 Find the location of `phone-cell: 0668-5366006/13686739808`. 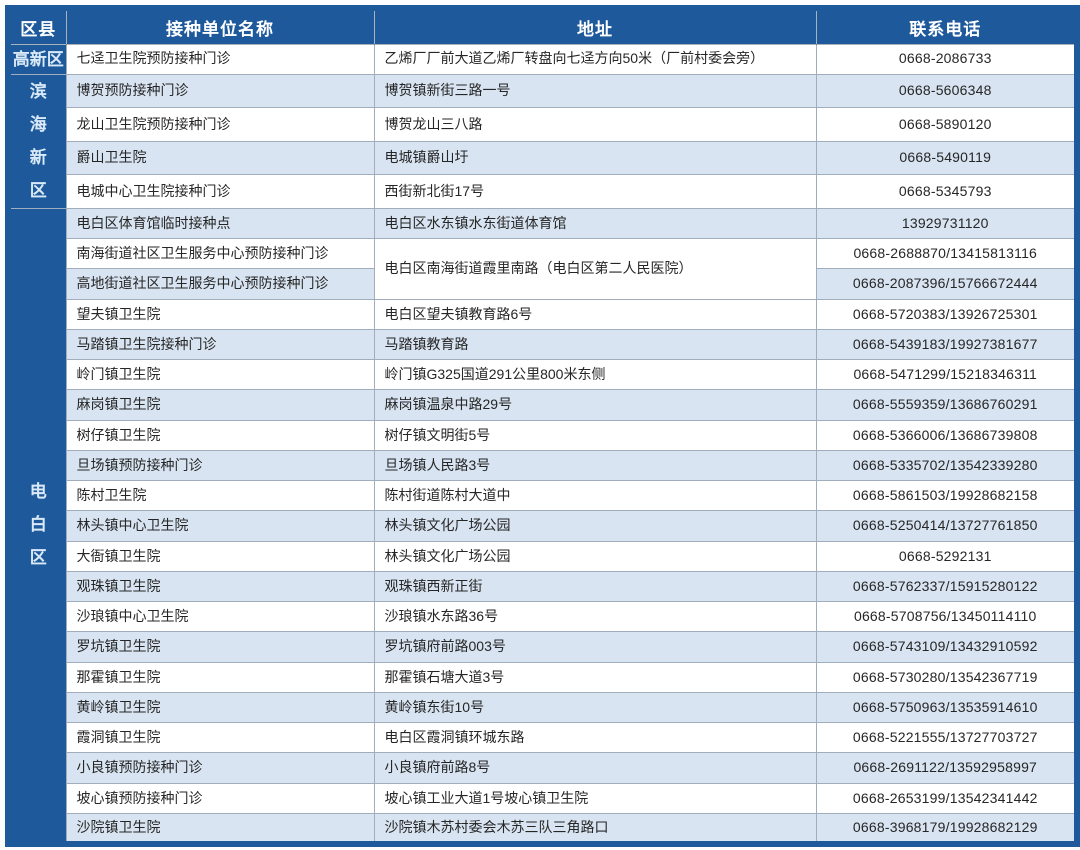

phone-cell: 0668-5366006/13686739808 is located at coordinates (946, 435).